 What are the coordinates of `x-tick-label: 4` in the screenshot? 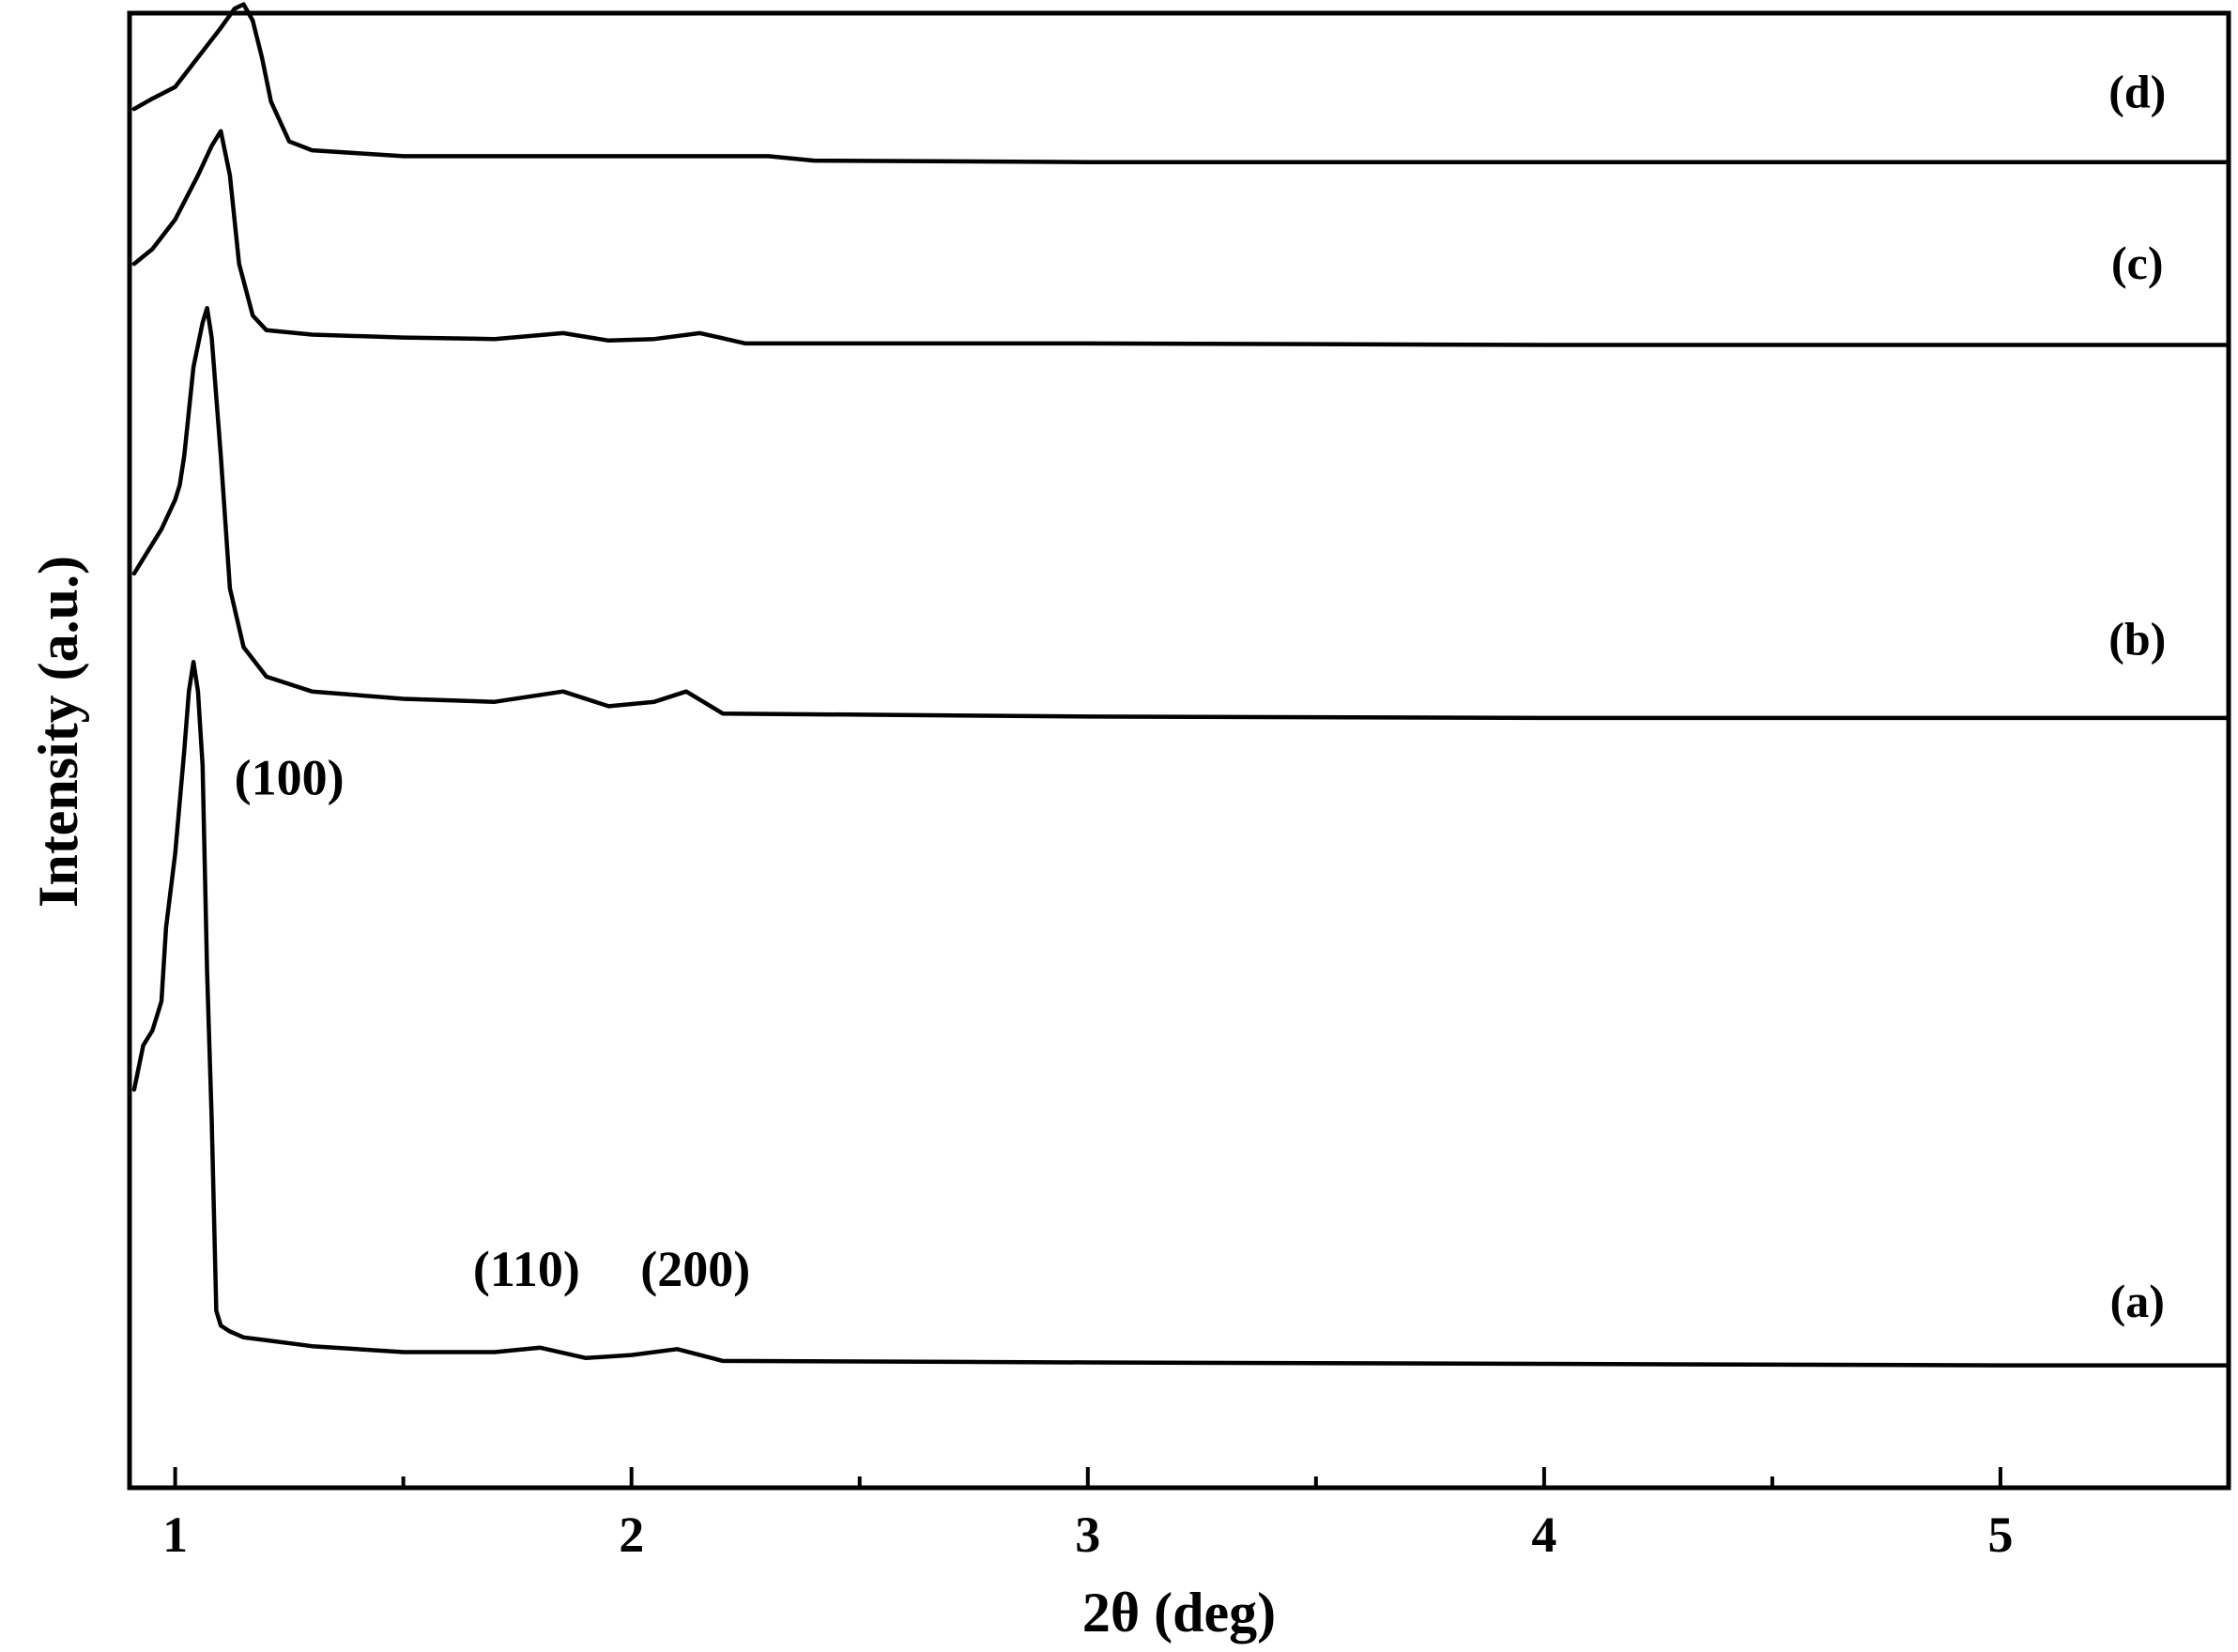 It's located at (1543, 1535).